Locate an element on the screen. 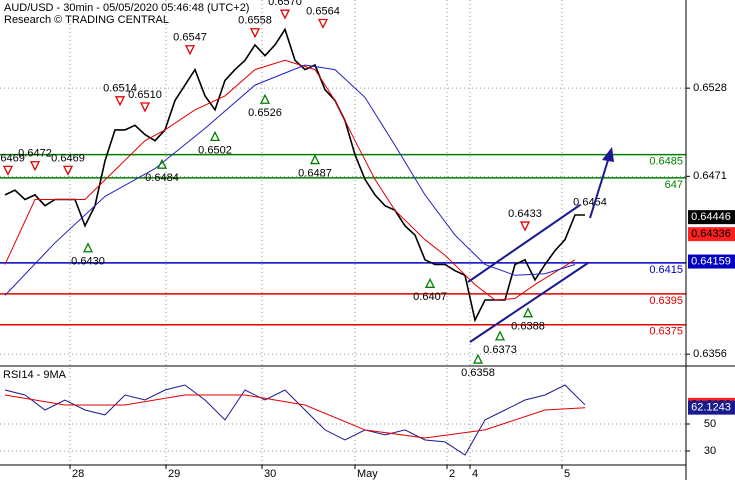  x-tick-label: 28 is located at coordinates (78, 474).